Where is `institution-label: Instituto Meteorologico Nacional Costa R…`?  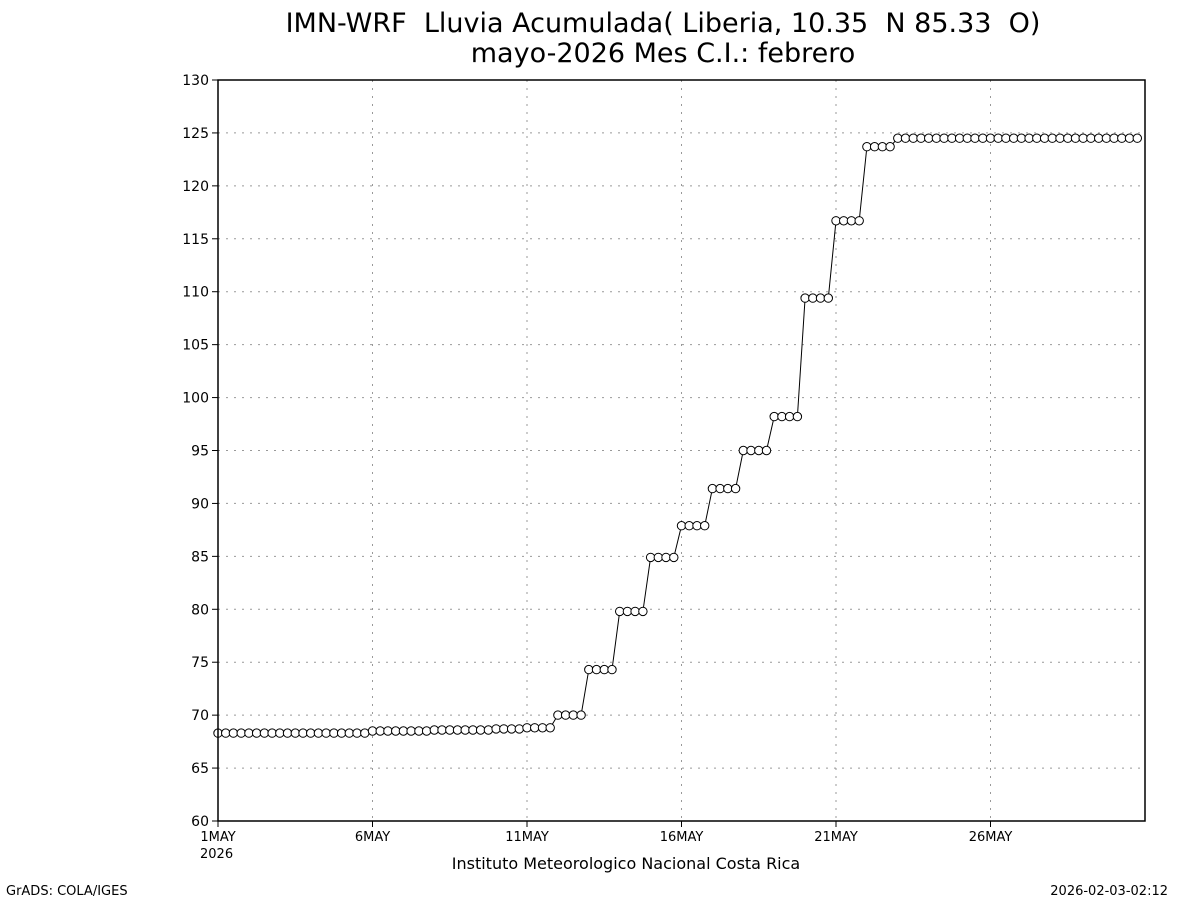 institution-label: Instituto Meteorologico Nacional Costa R… is located at coordinates (626, 863).